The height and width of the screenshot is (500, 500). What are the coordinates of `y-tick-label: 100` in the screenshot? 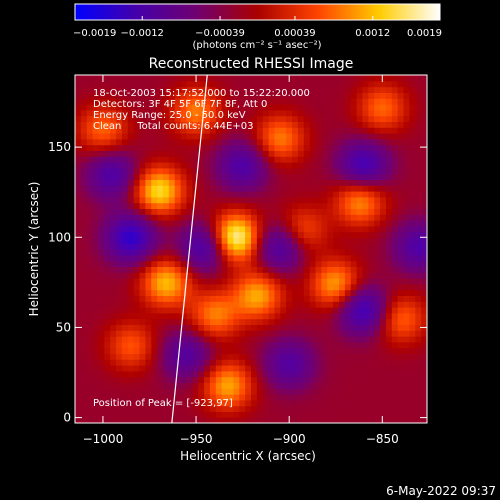 It's located at (59, 237).